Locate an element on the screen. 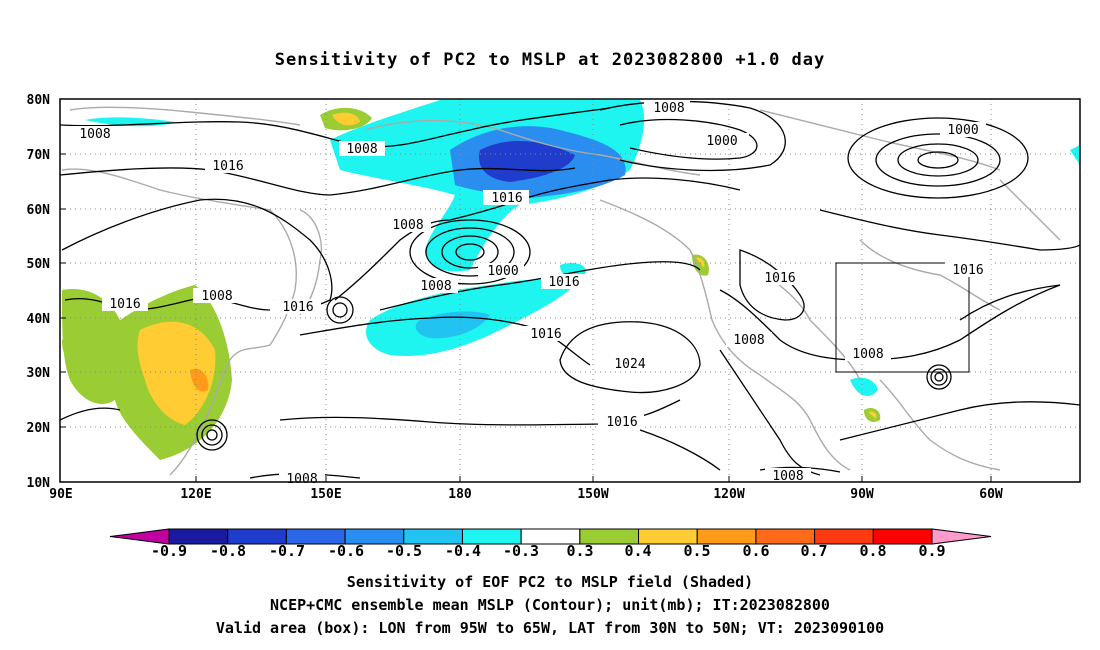 Image resolution: width=1100 pixels, height=650 pixels. lon-label: 120W is located at coordinates (728, 494).